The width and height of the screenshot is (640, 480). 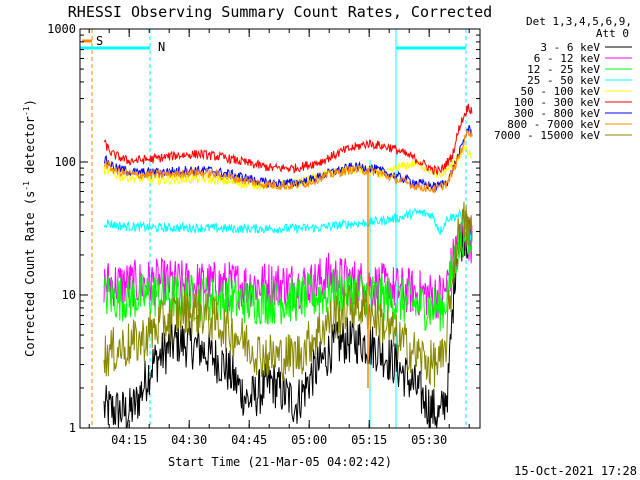 What do you see at coordinates (557, 113) in the screenshot?
I see `legend-entry-label: 300 - 800 keV` at bounding box center [557, 113].